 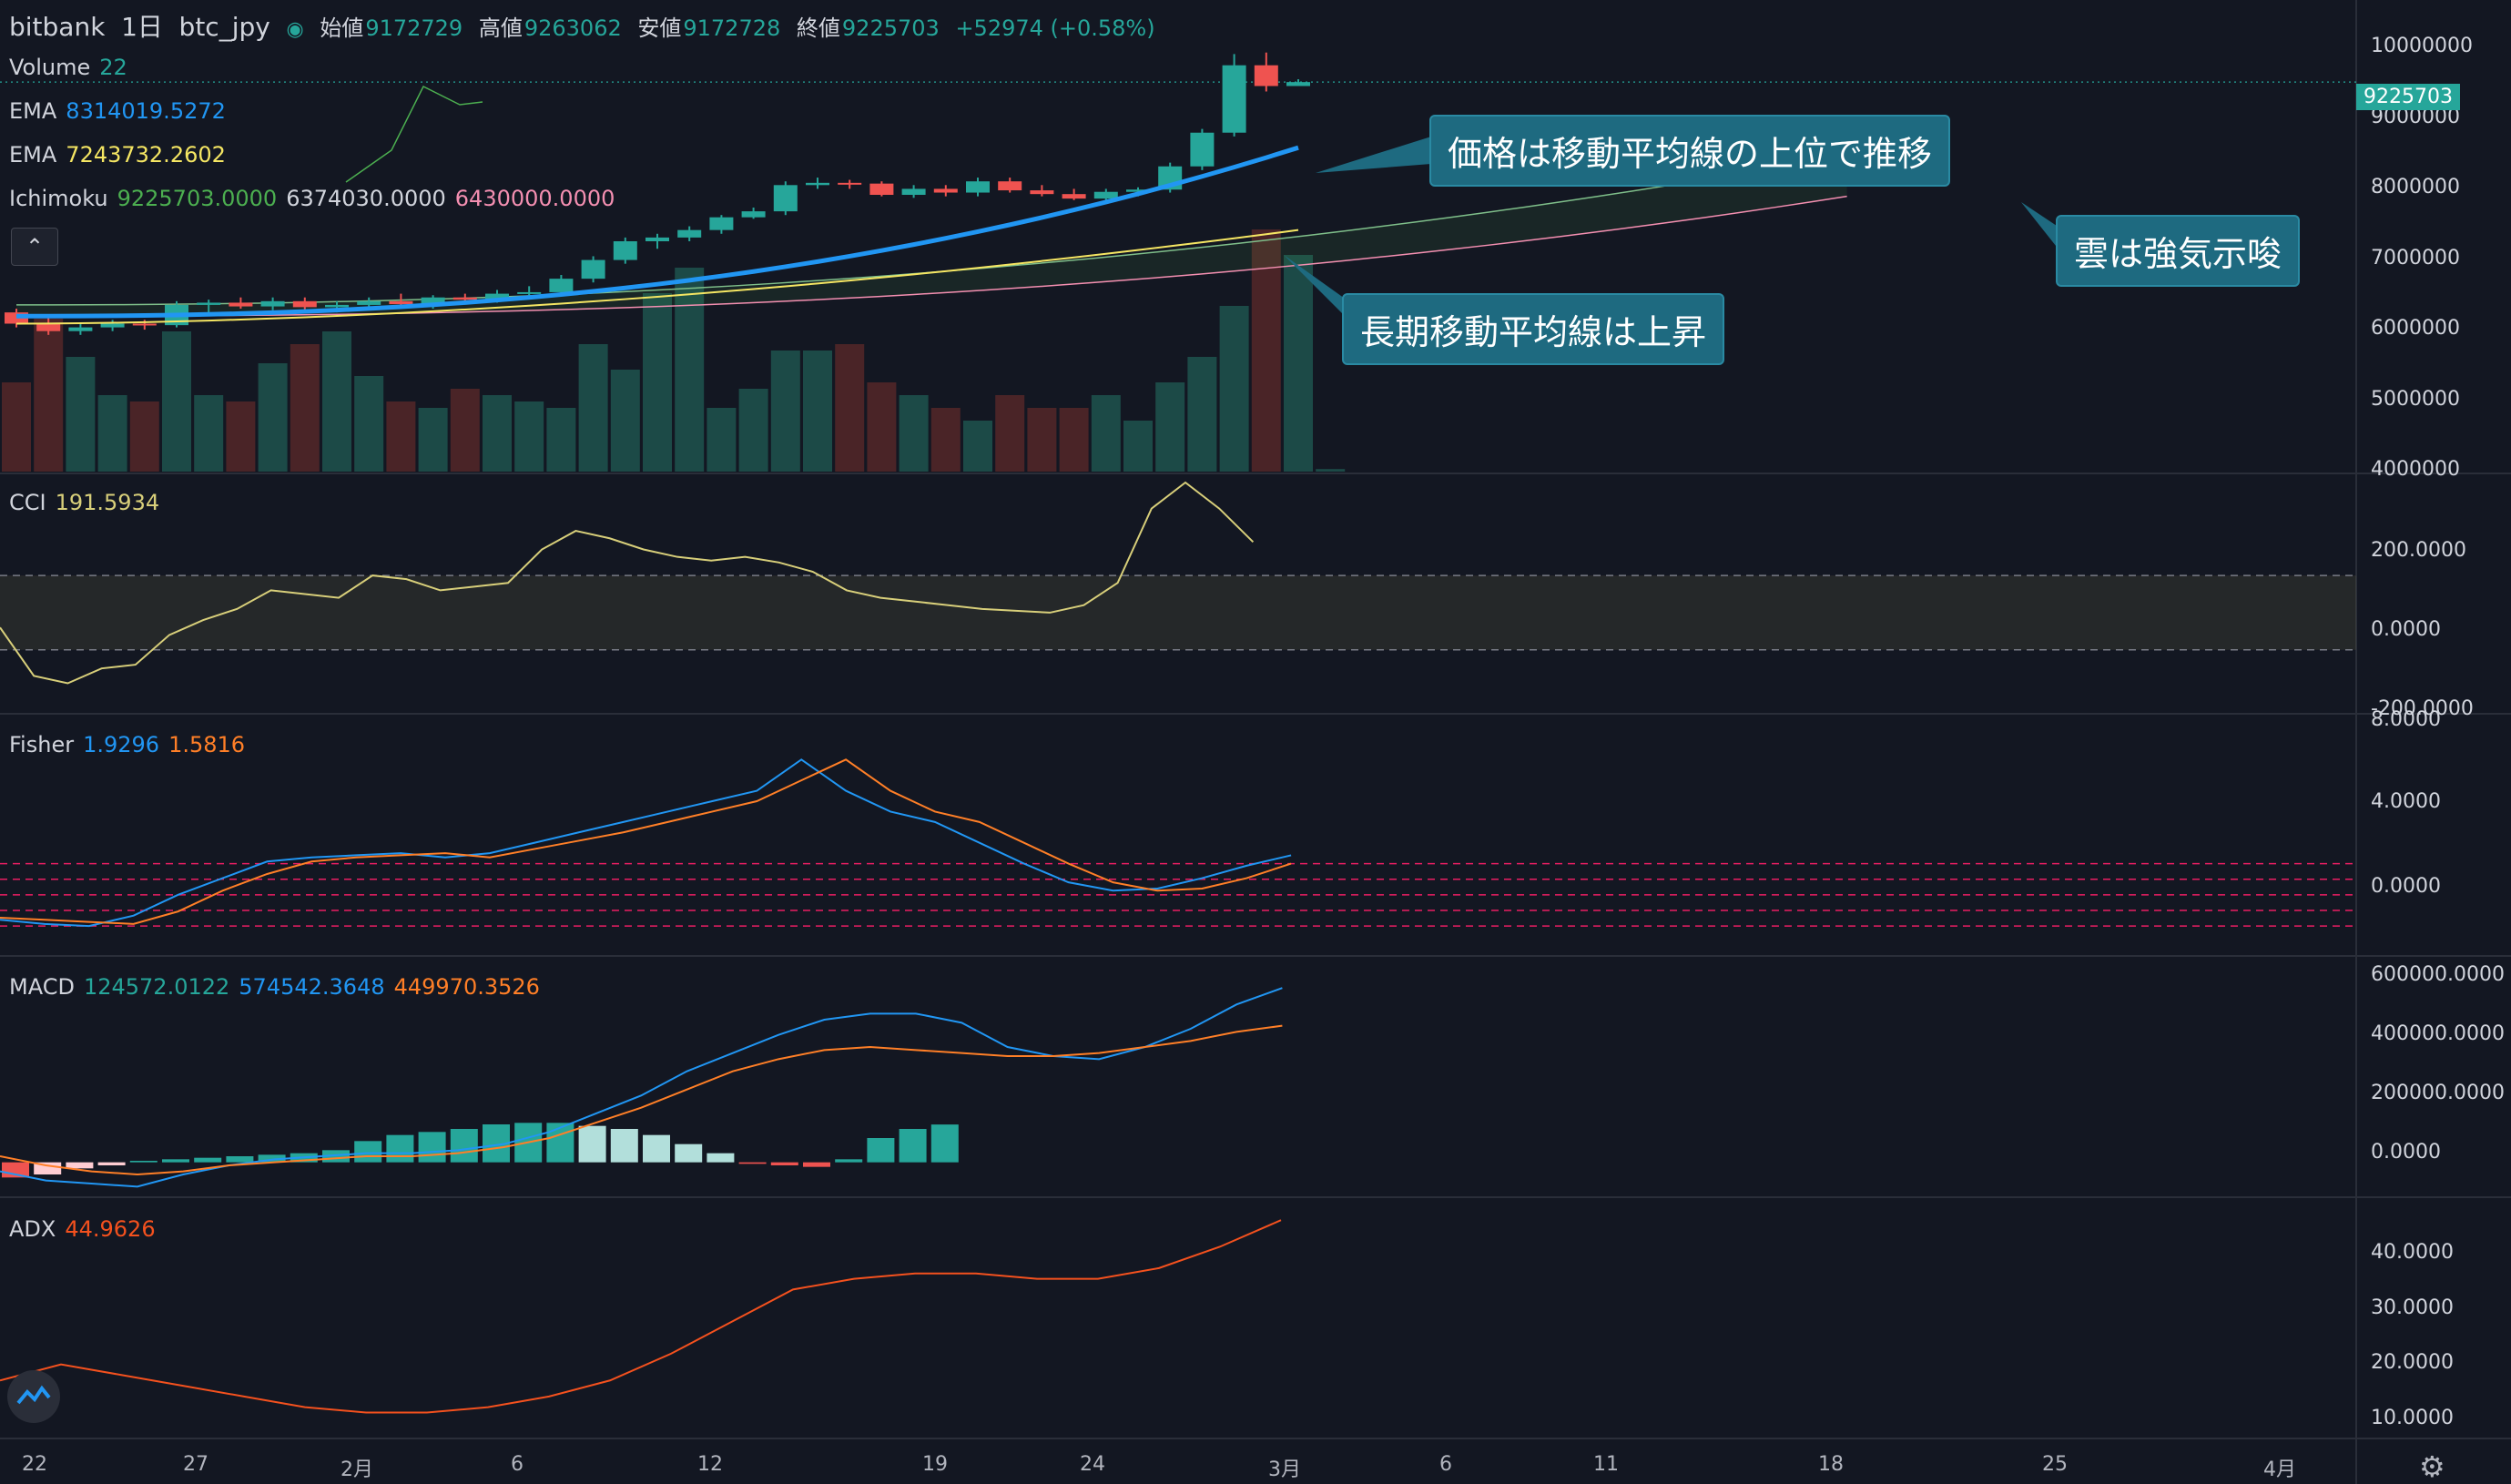 I want to click on fisher-axis-tick: 0.0000, so click(x=2406, y=886).